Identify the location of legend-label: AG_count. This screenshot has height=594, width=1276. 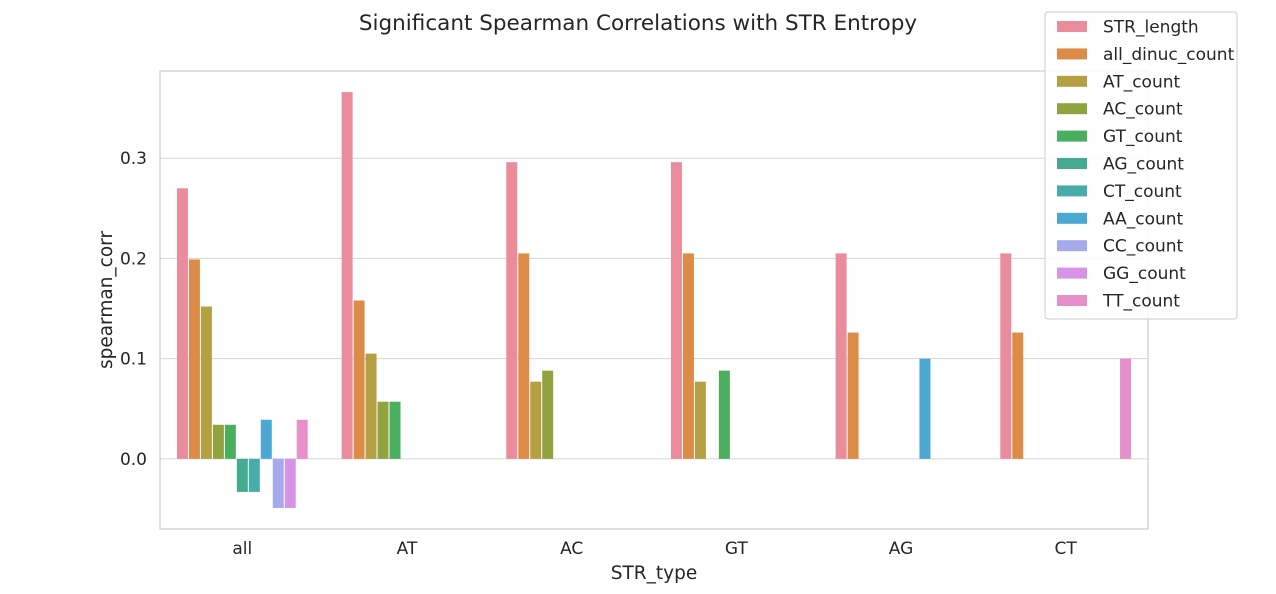
(1143, 165).